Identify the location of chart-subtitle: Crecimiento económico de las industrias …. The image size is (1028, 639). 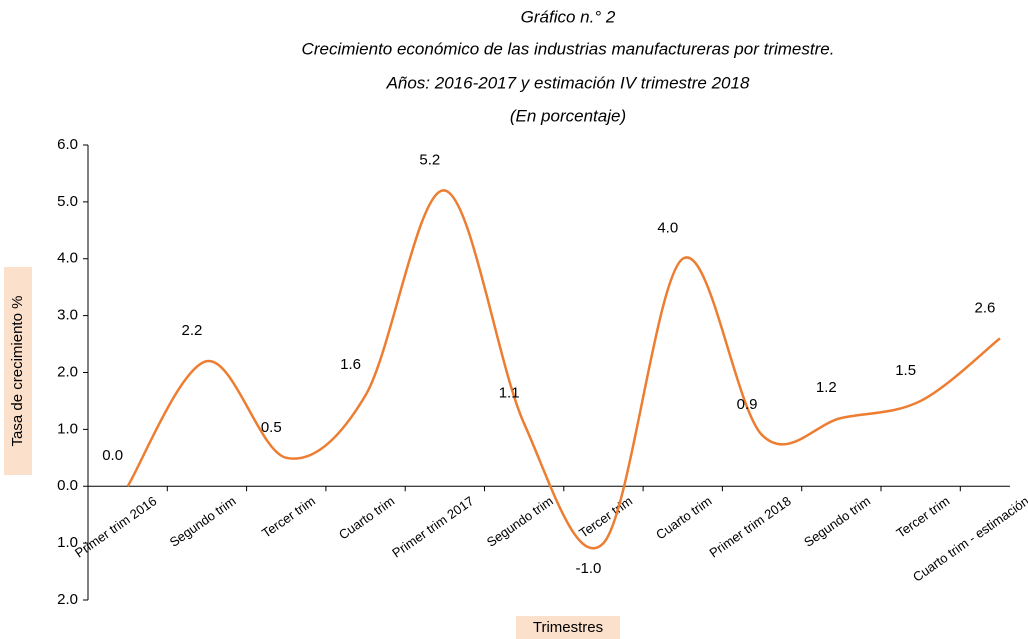
(568, 48).